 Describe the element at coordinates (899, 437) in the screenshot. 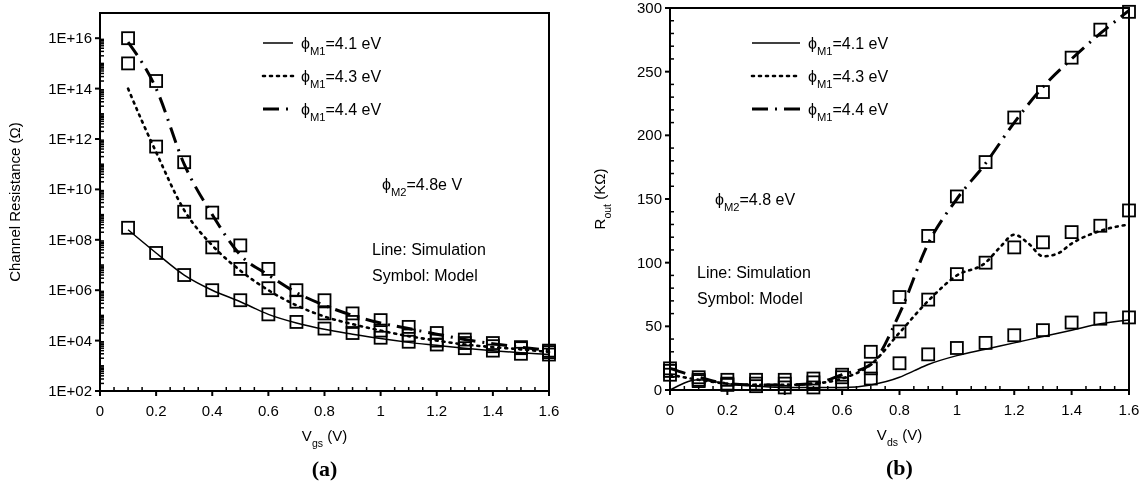

I see `x-axis-title: V$_{ds}$ (V)` at that location.